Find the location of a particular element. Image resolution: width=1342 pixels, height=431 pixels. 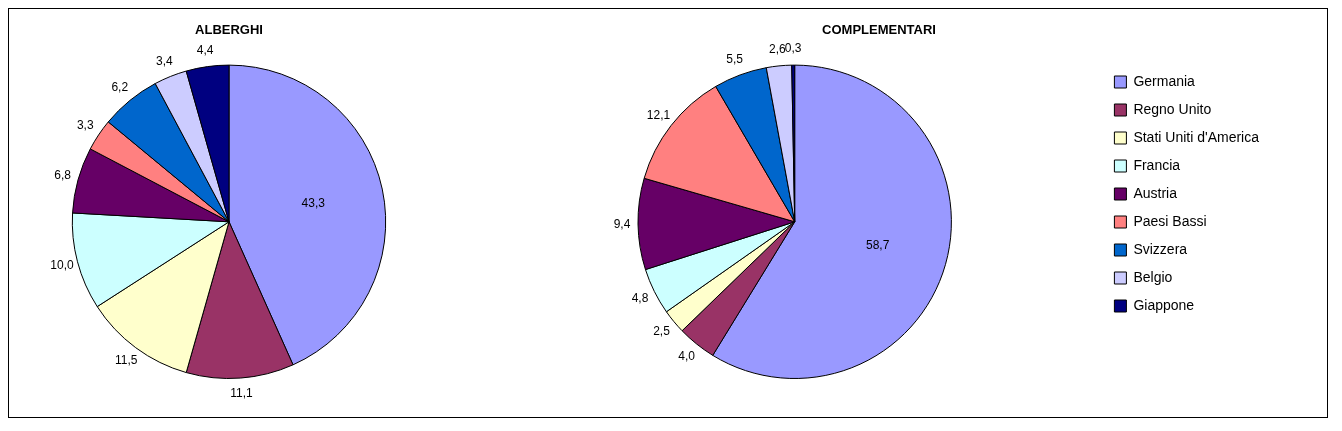

legend-label: Regno Unito is located at coordinates (1172, 108).